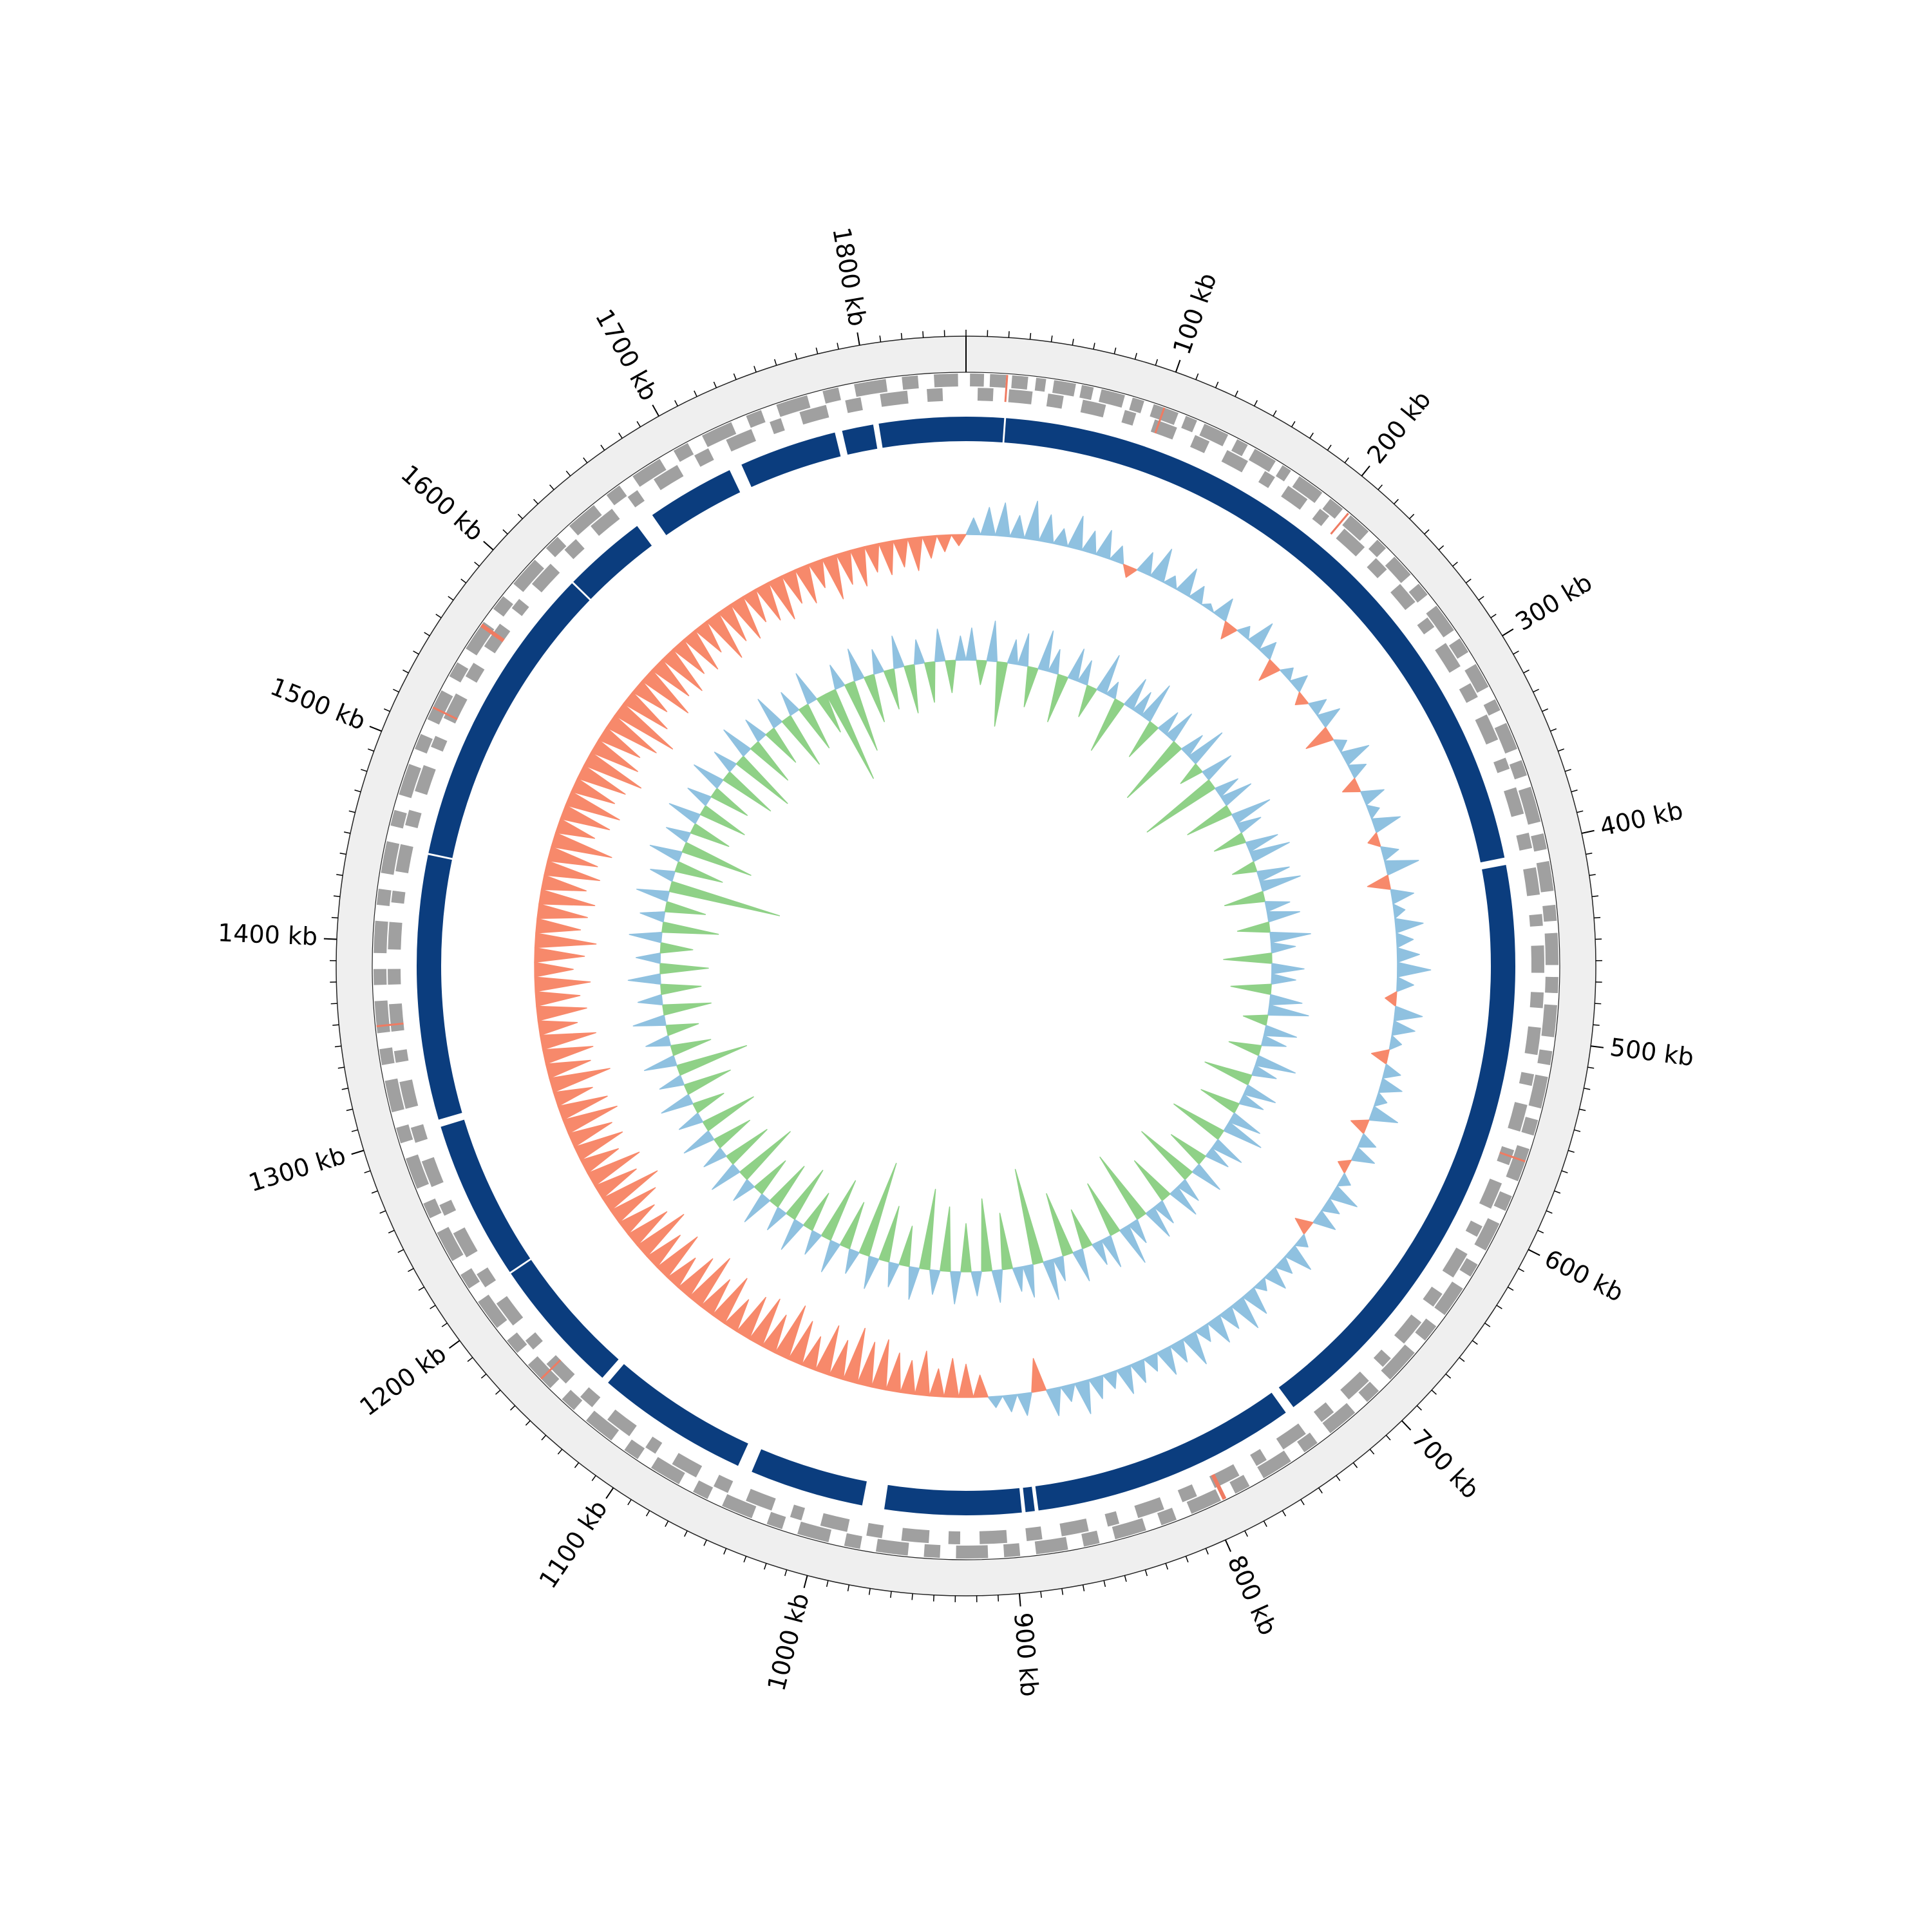  What do you see at coordinates (1399, 428) in the screenshot?
I see `tick-label: 200 kb` at bounding box center [1399, 428].